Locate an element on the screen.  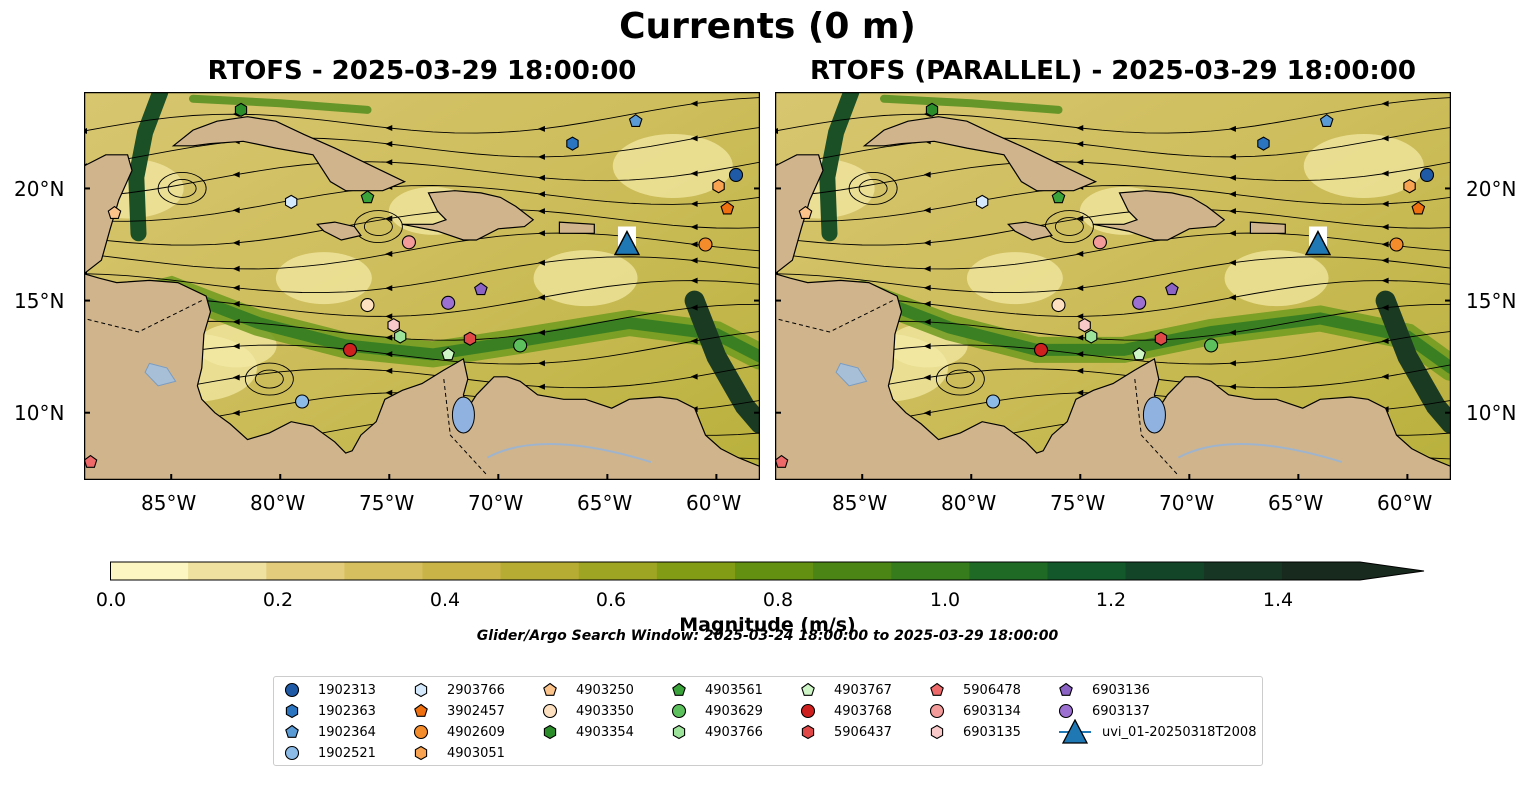
colorbar-tick-1-0: 1.0 is located at coordinates (945, 600).